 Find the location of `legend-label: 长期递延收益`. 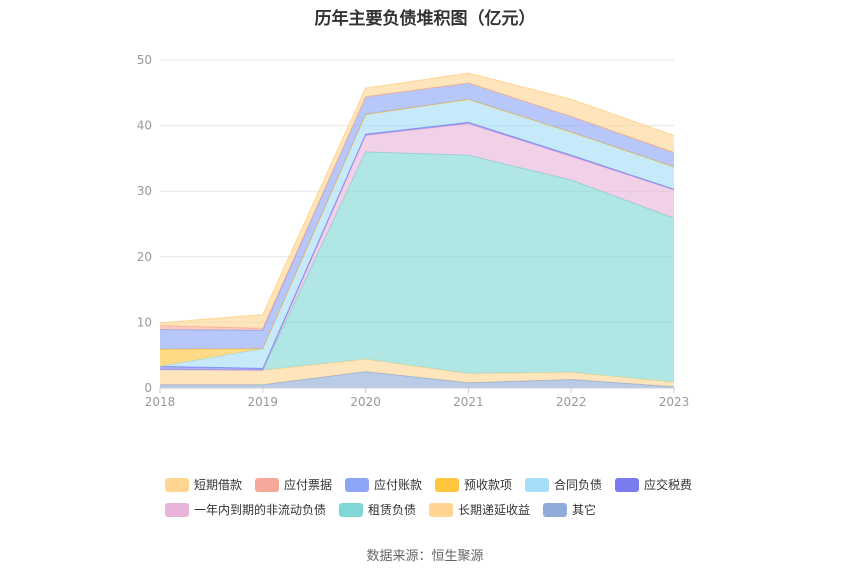

legend-label: 长期递延收益 is located at coordinates (494, 510).